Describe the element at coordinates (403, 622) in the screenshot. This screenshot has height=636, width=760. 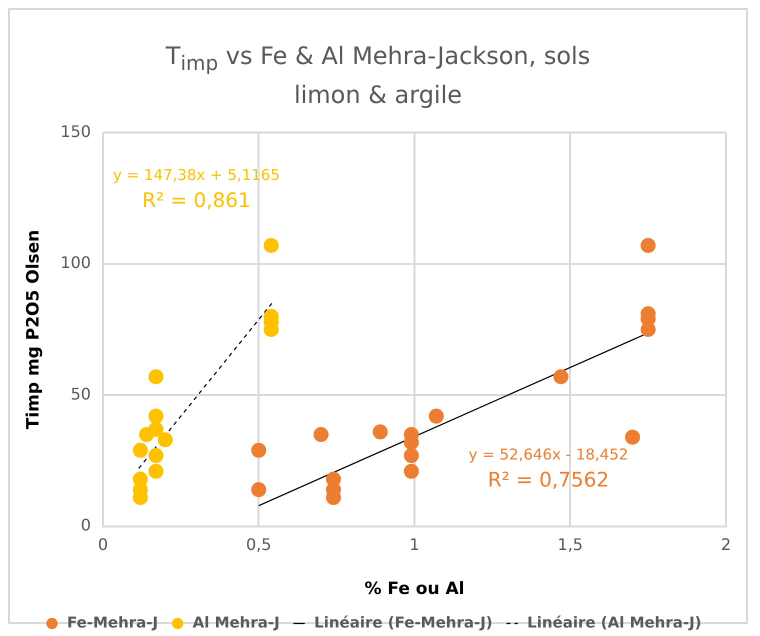
I see `legend-label: Linéaire (Fe-Mehra-J)` at that location.